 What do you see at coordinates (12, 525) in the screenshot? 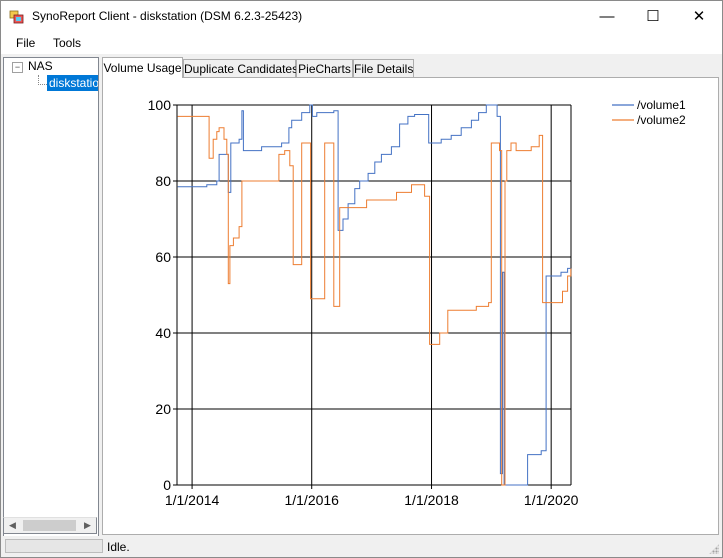
I see `scroll-left-icon: ◀` at bounding box center [12, 525].